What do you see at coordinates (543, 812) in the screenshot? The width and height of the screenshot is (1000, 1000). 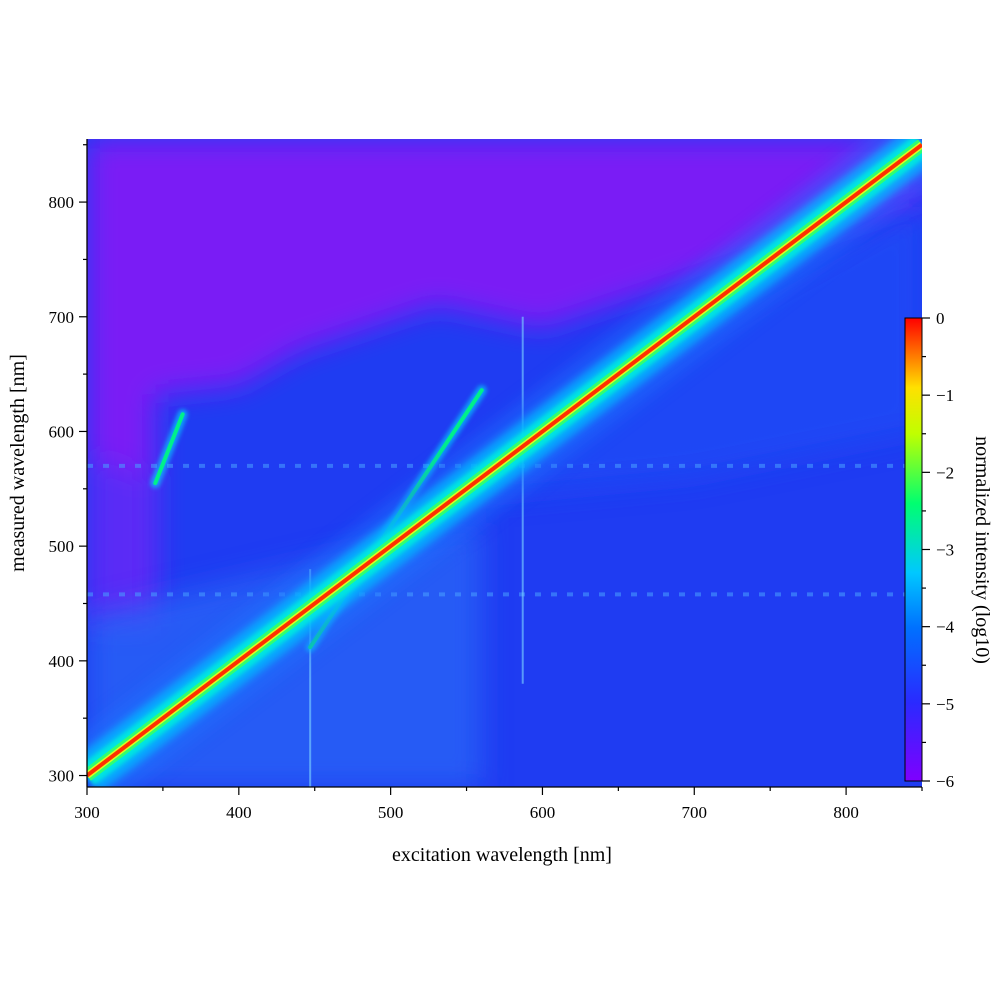 I see `x-tick-label: 600` at bounding box center [543, 812].